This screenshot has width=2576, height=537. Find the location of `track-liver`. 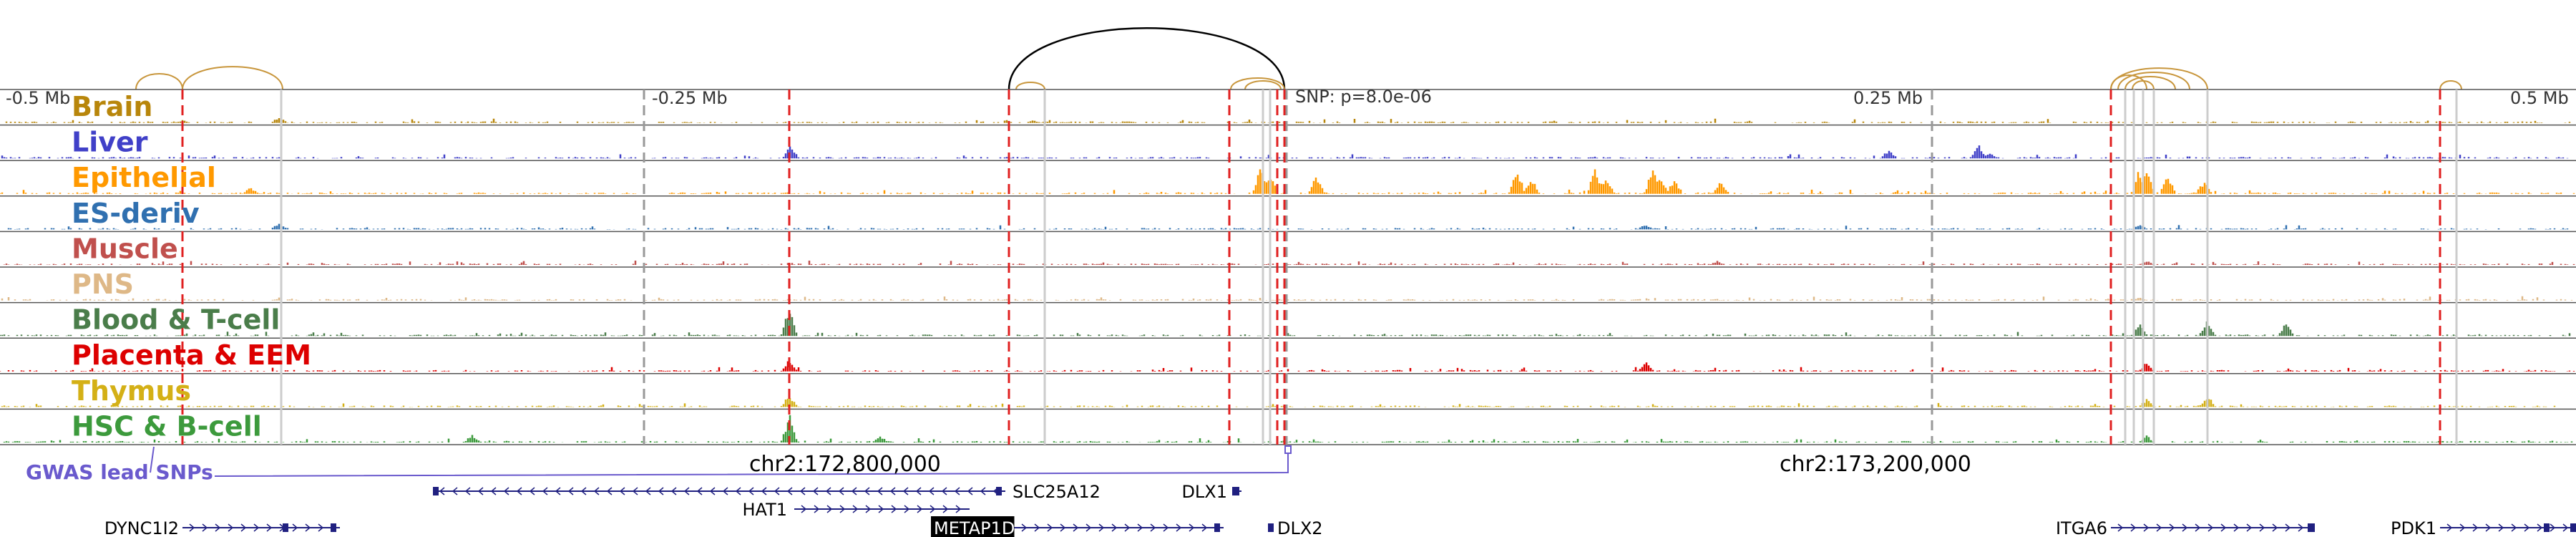

track-liver is located at coordinates (1288, 141).